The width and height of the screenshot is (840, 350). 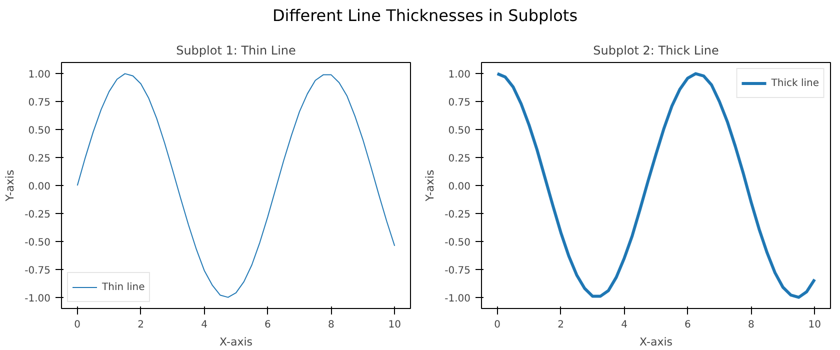 What do you see at coordinates (236, 51) in the screenshot?
I see `chart-subtitle: Subplot 1: Thin Line` at bounding box center [236, 51].